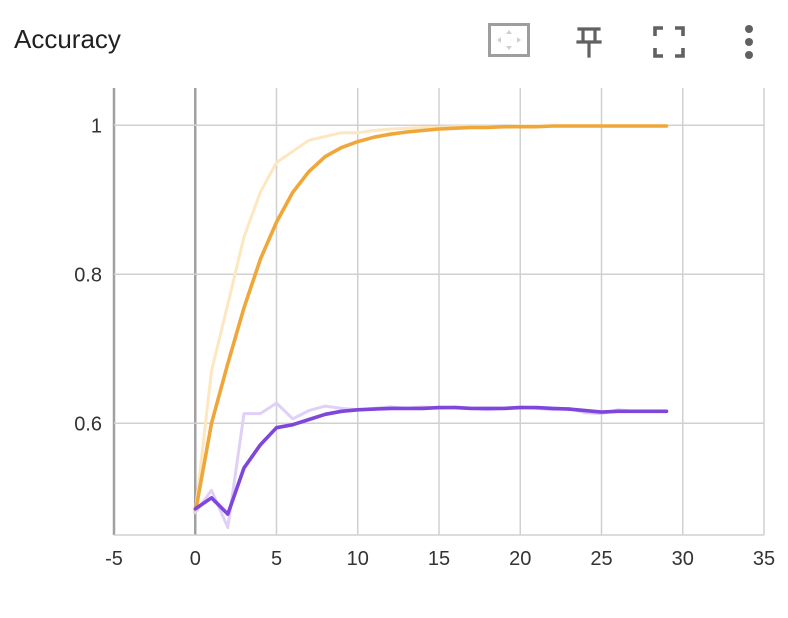 The height and width of the screenshot is (618, 788). I want to click on pin-button, so click(592, 42).